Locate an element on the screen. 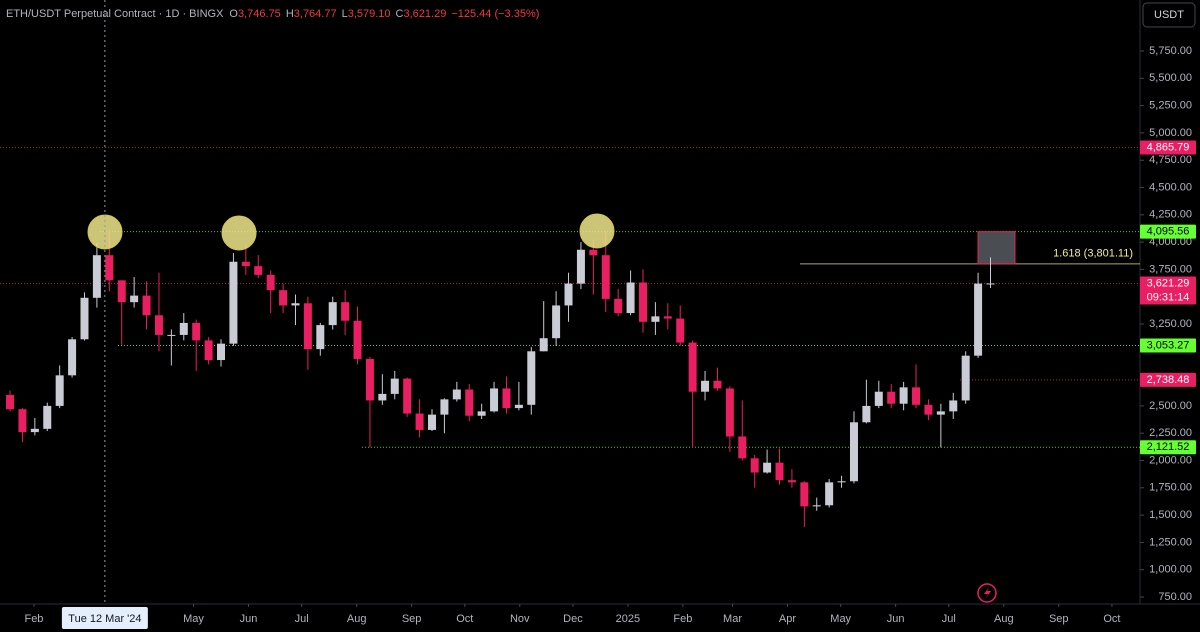  ohlc-key: O is located at coordinates (233, 14).